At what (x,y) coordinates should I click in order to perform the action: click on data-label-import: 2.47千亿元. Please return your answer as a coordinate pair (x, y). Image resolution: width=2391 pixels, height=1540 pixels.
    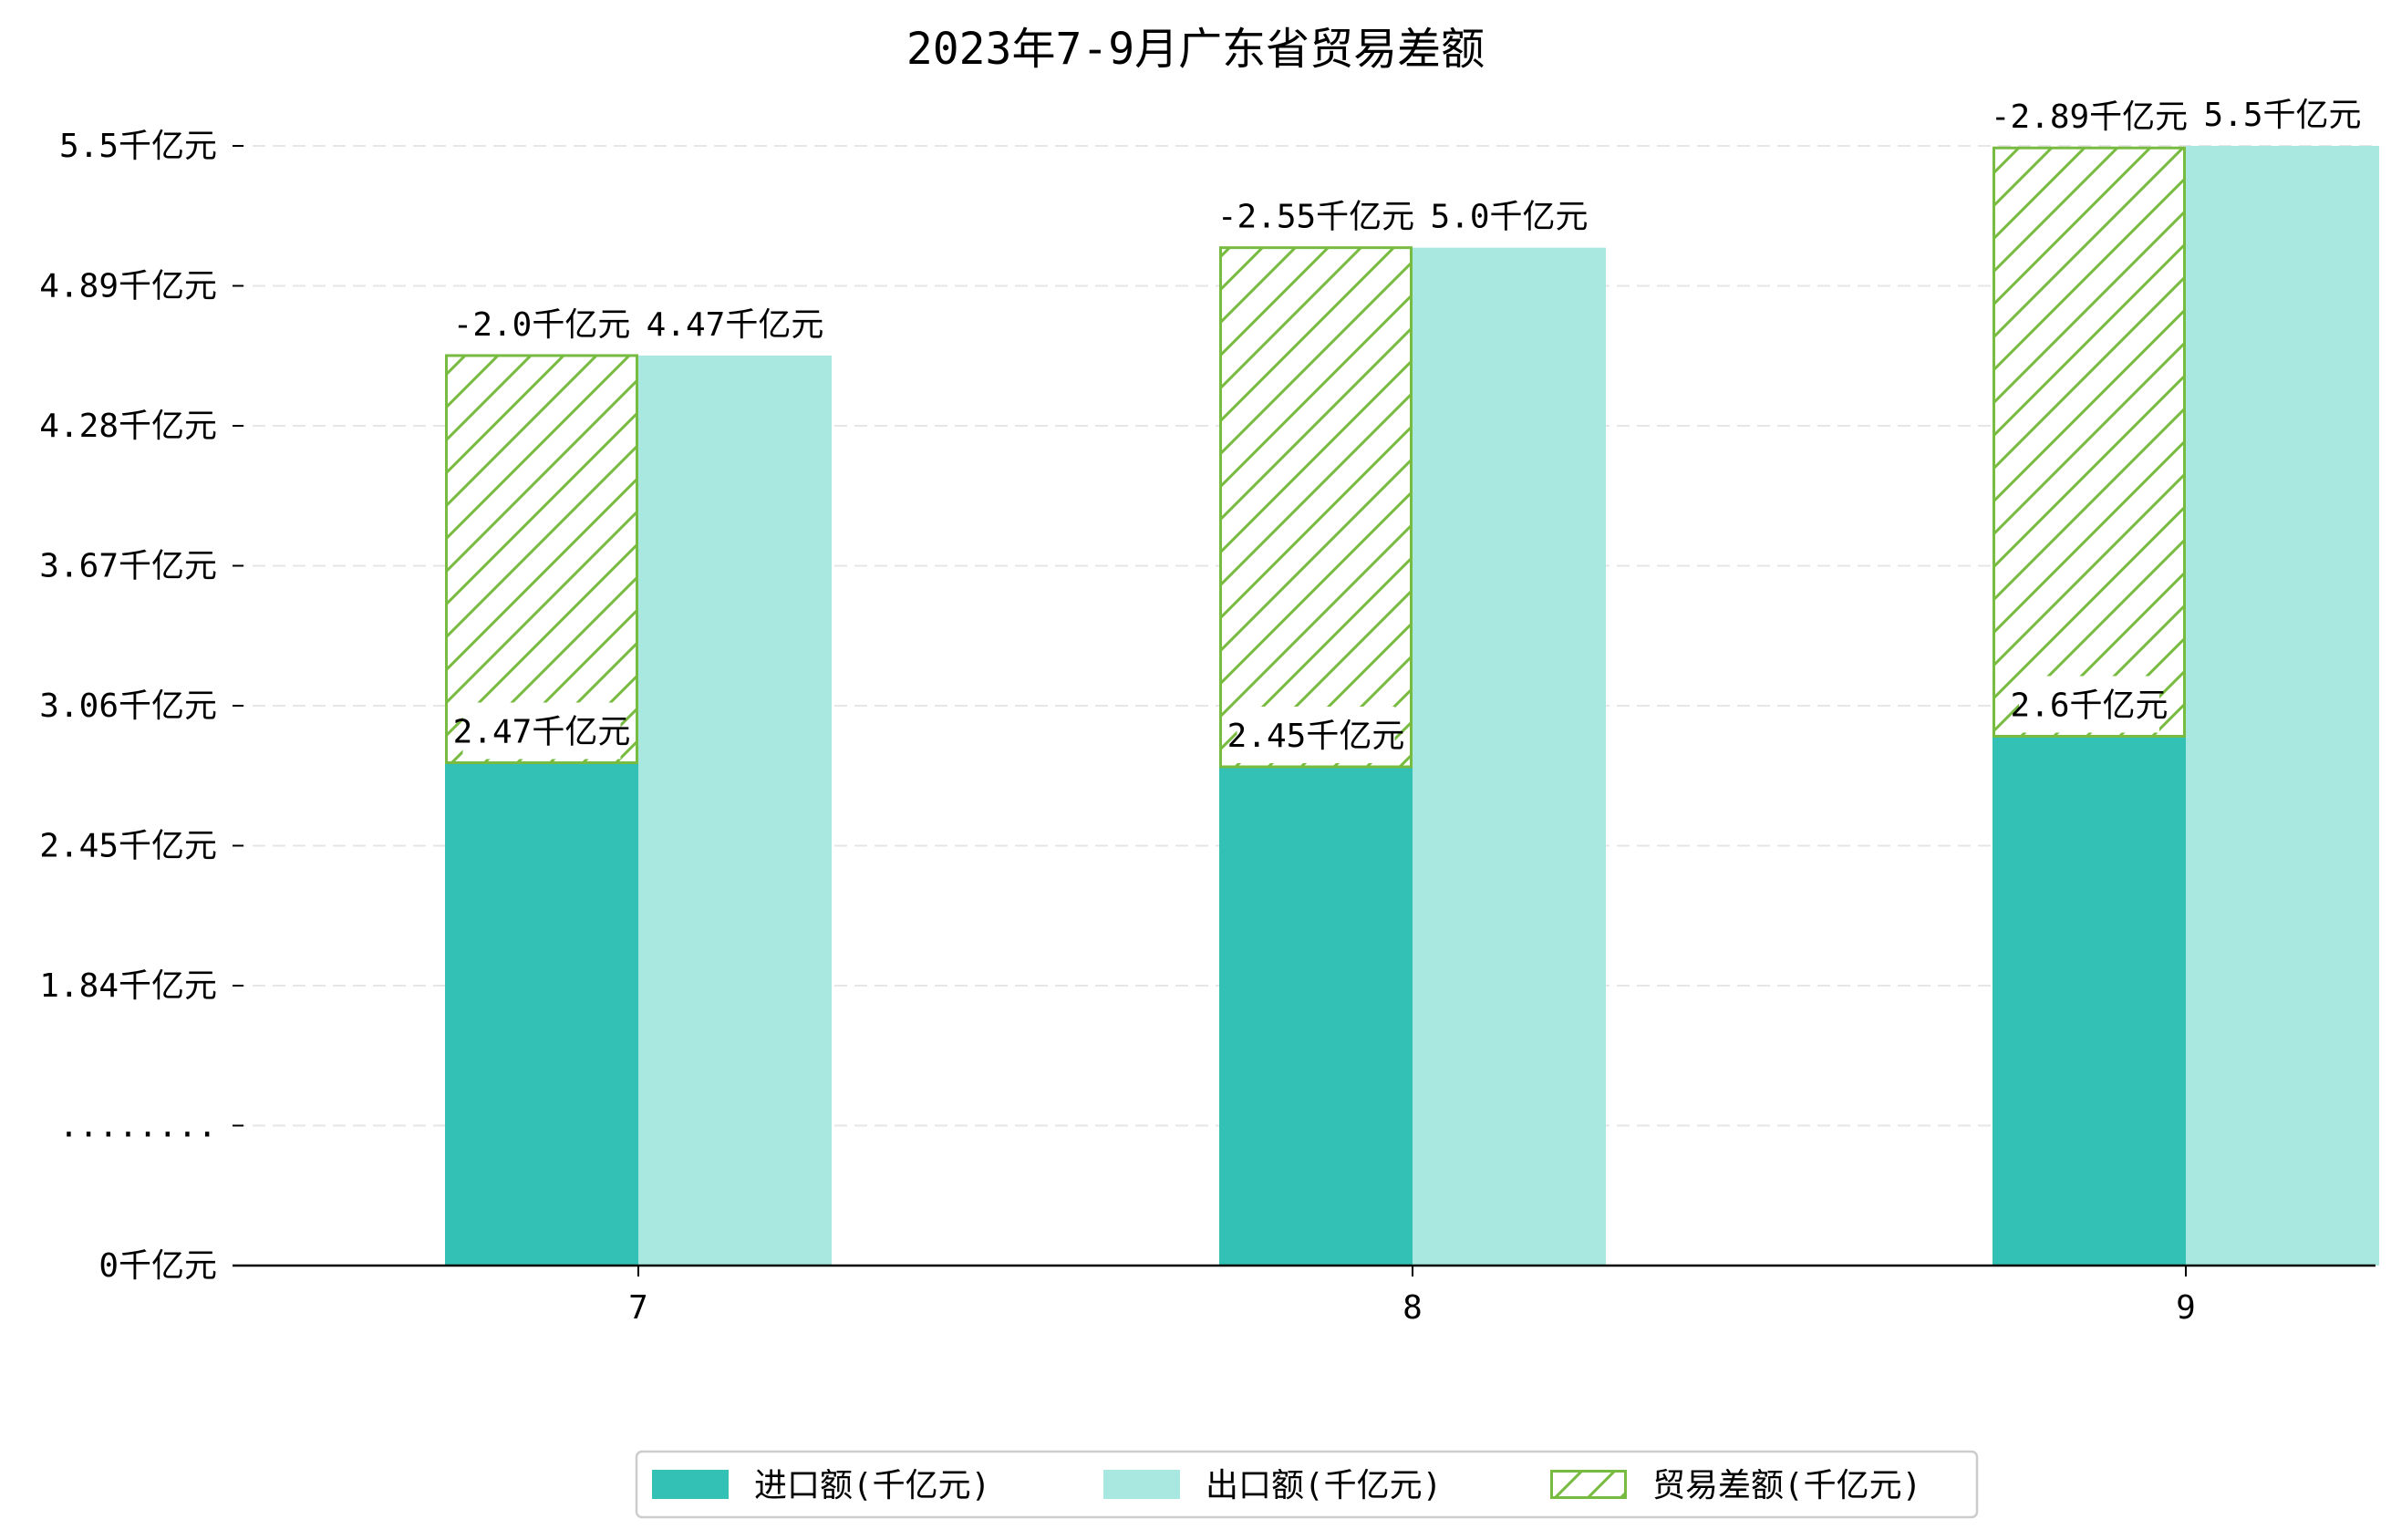
    Looking at the image, I should click on (542, 732).